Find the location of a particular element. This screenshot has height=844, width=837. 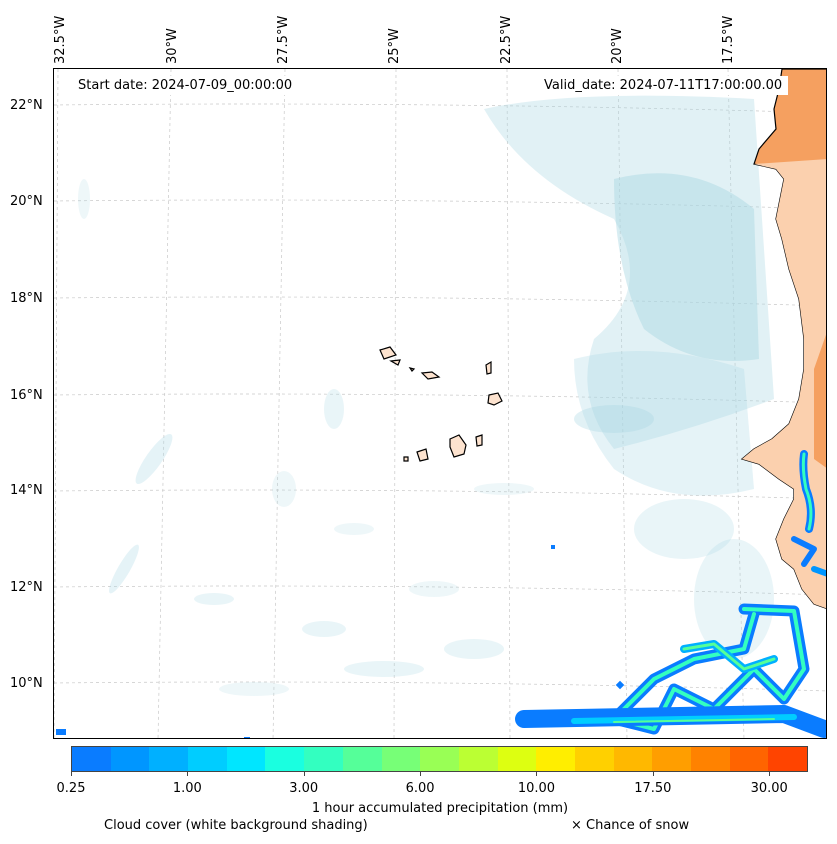

colorbar-tick-label: 3.00 is located at coordinates (304, 788).